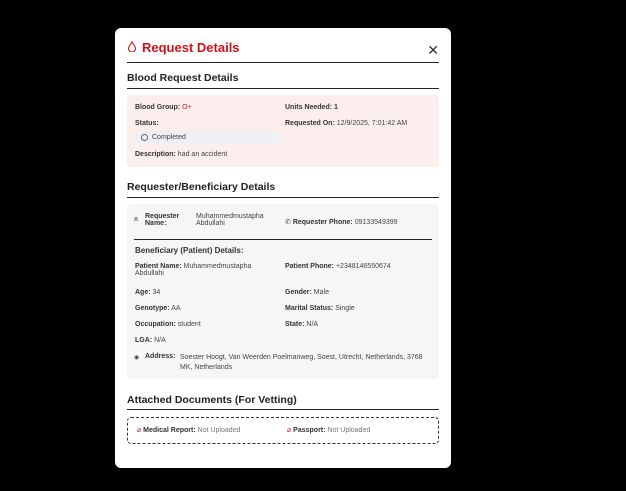 The image size is (626, 491). What do you see at coordinates (433, 50) in the screenshot?
I see `close-icon: ✕` at bounding box center [433, 50].